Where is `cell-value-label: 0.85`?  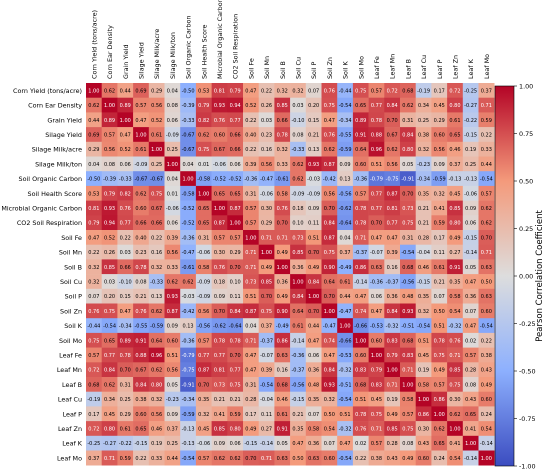 cell-value-label: 0.85 is located at coordinates (219, 429).